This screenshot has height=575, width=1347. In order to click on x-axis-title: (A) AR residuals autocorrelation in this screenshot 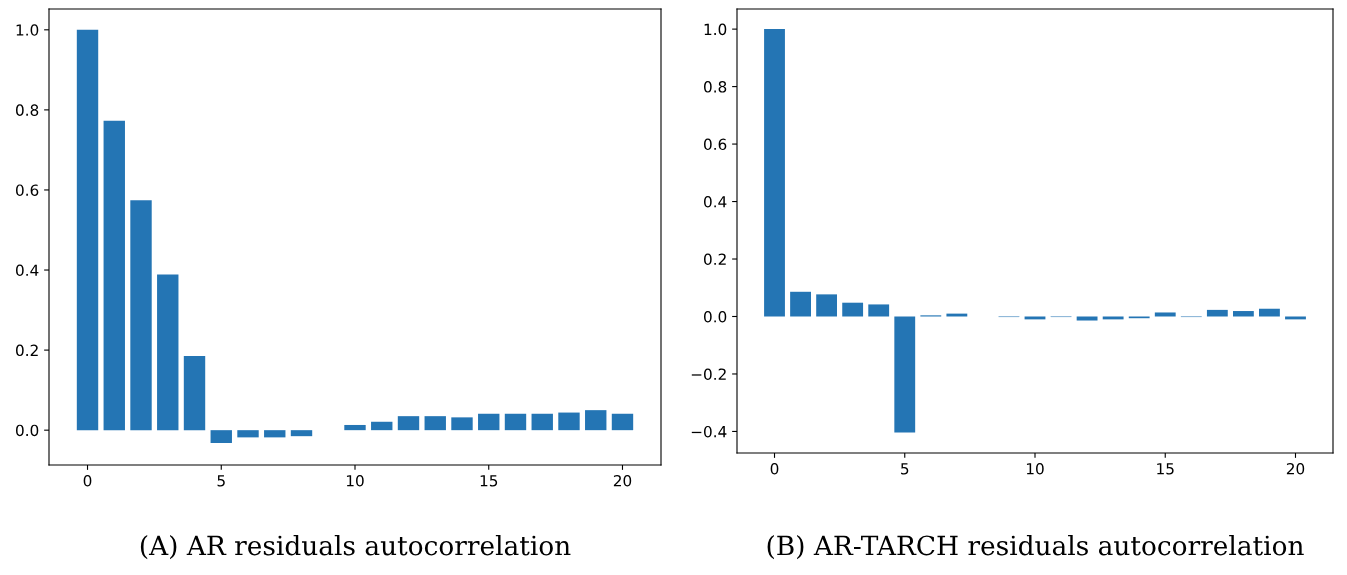, I will do `click(355, 547)`.